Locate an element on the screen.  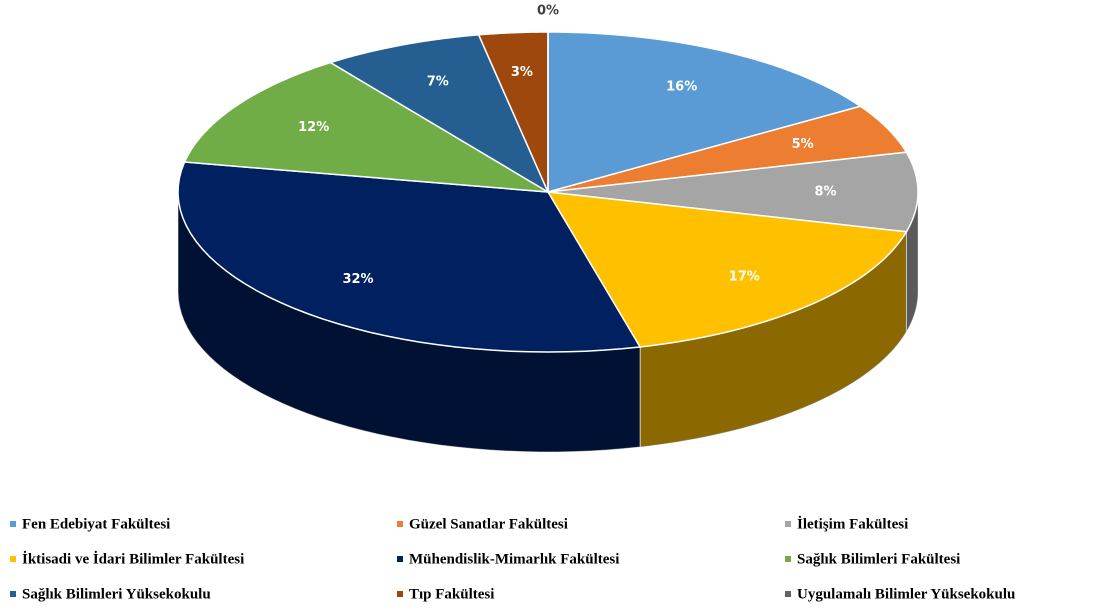
legend-label: İktisadi ve İdari Bilimler Fakültesi is located at coordinates (133, 558).